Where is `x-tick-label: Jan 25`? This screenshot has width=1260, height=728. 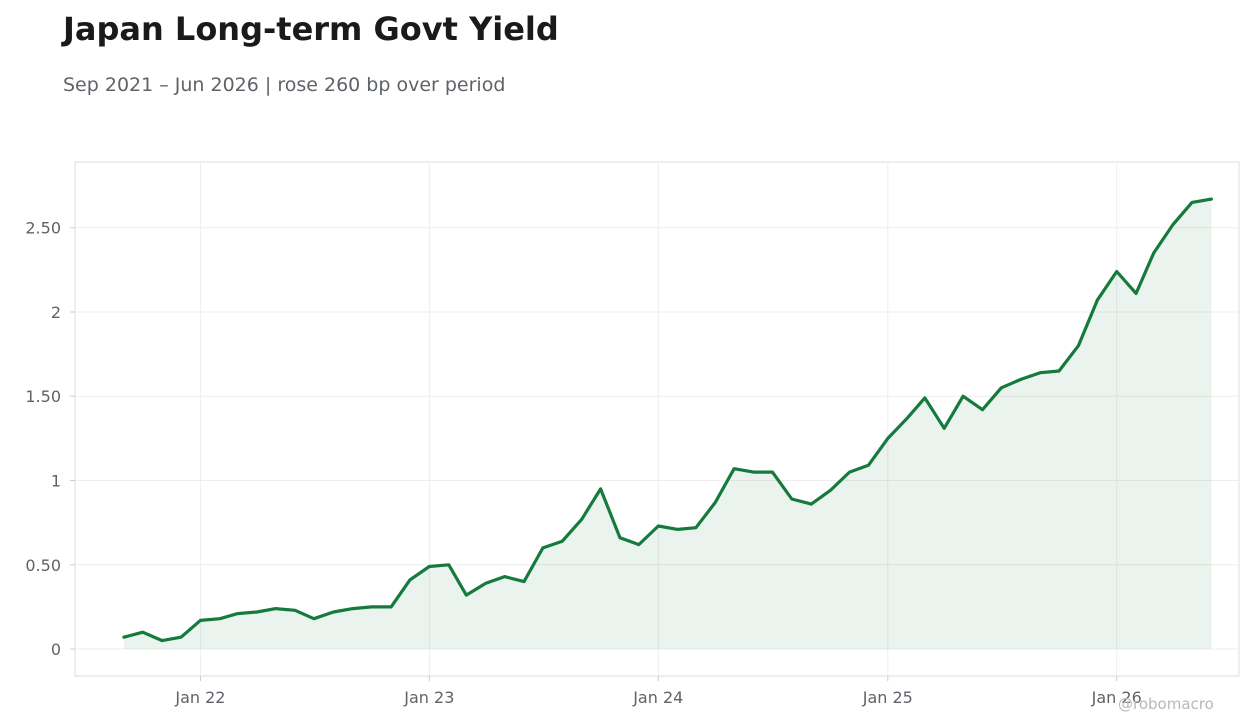 x-tick-label: Jan 25 is located at coordinates (887, 697).